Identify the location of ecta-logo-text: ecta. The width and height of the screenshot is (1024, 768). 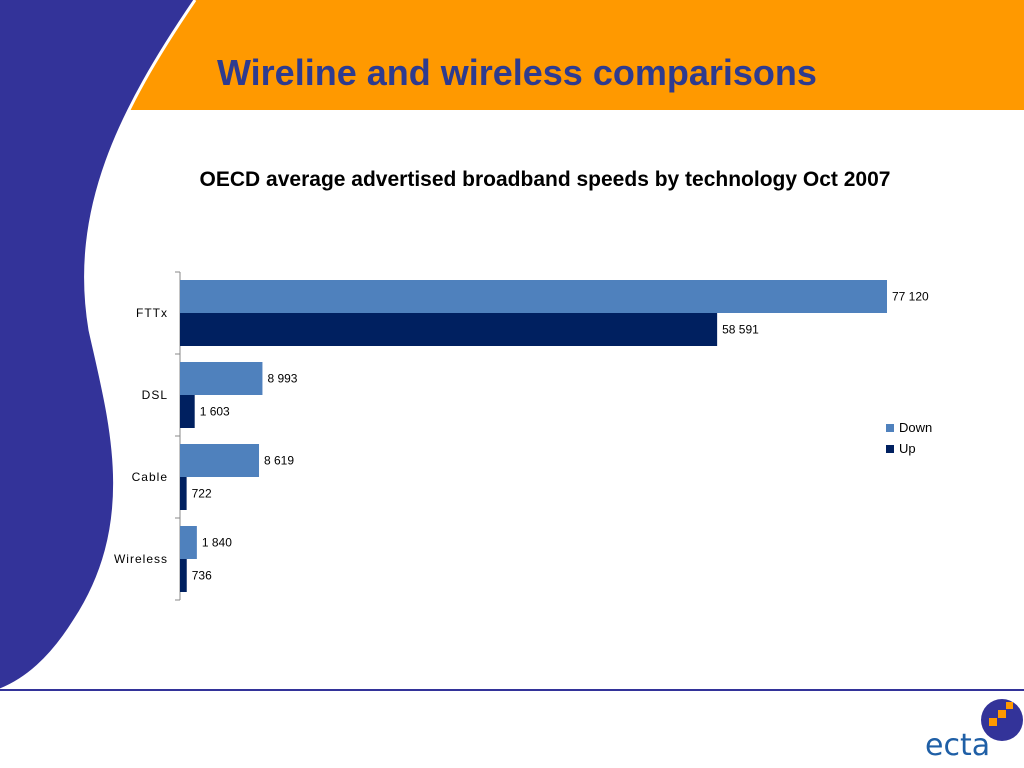
(958, 745).